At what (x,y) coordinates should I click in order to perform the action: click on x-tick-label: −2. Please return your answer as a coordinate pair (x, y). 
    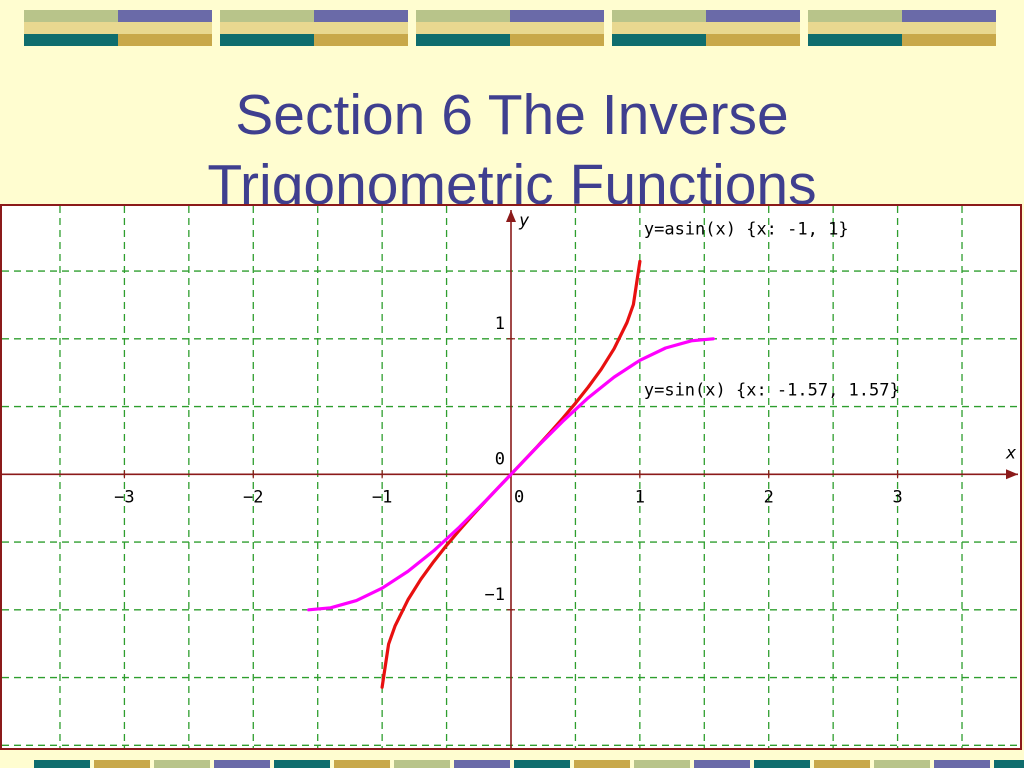
    Looking at the image, I should click on (253, 497).